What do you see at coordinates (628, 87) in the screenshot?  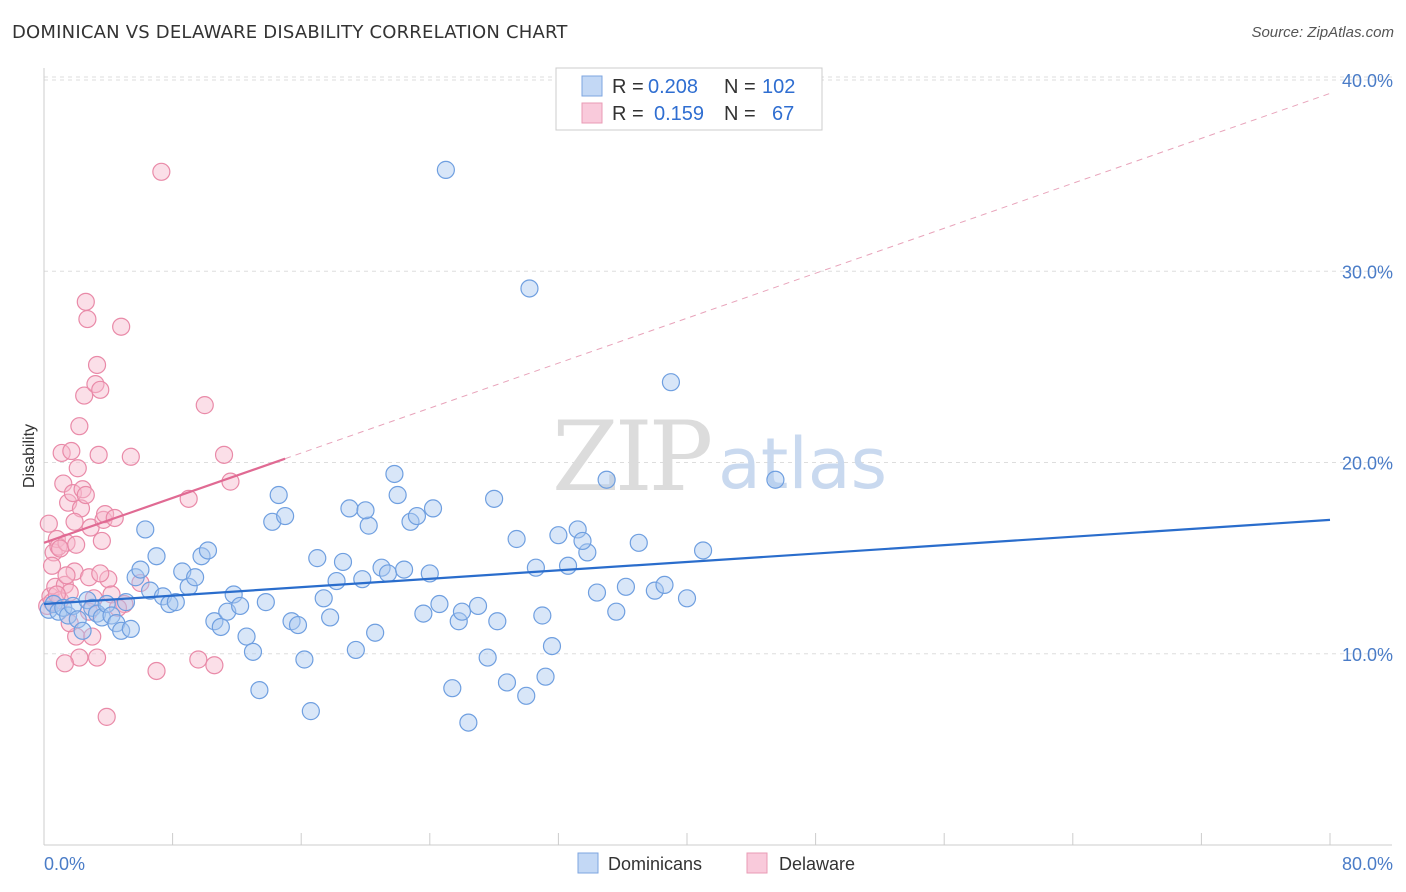 I see `legend-r-label-1: R =` at bounding box center [628, 87].